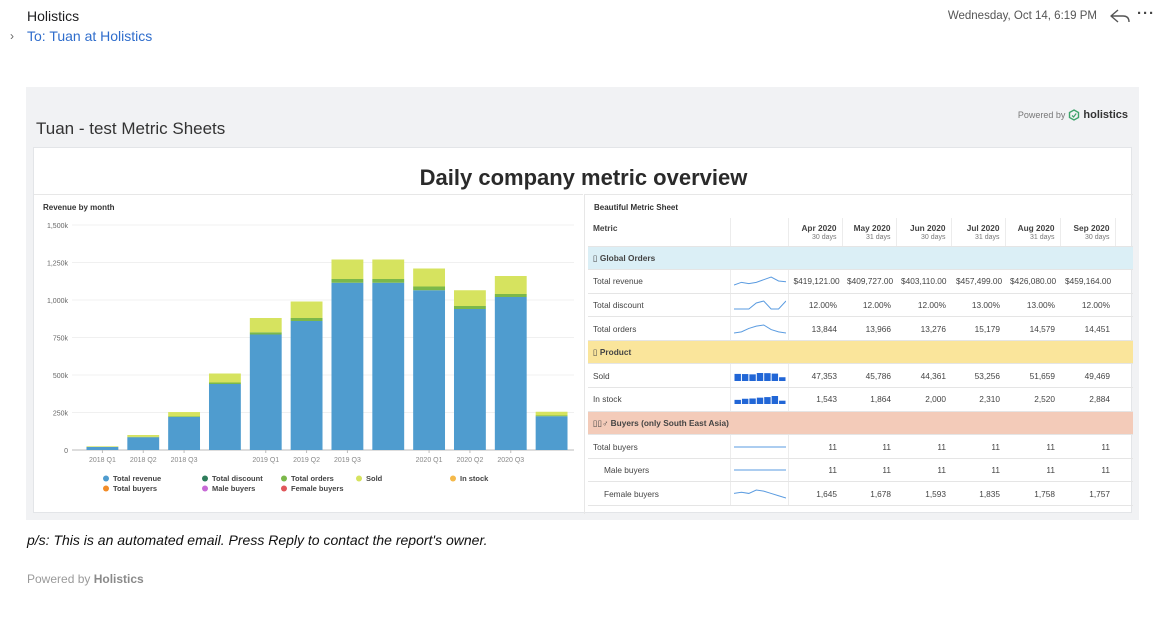 The width and height of the screenshot is (1163, 626). Describe the element at coordinates (923, 376) in the screenshot. I see `metric-value: 44,361` at that location.